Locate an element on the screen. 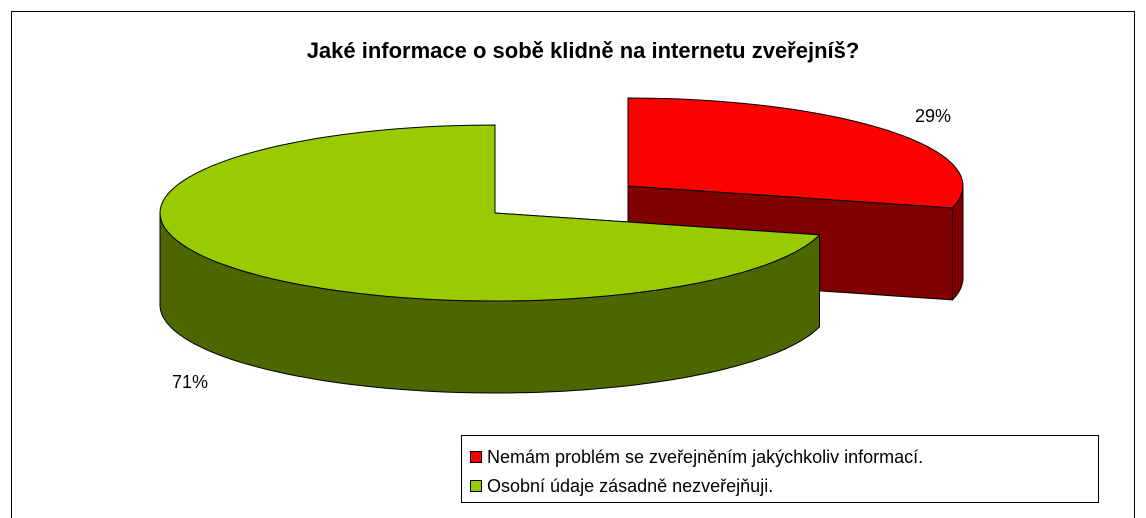  legend-box is located at coordinates (780, 469).